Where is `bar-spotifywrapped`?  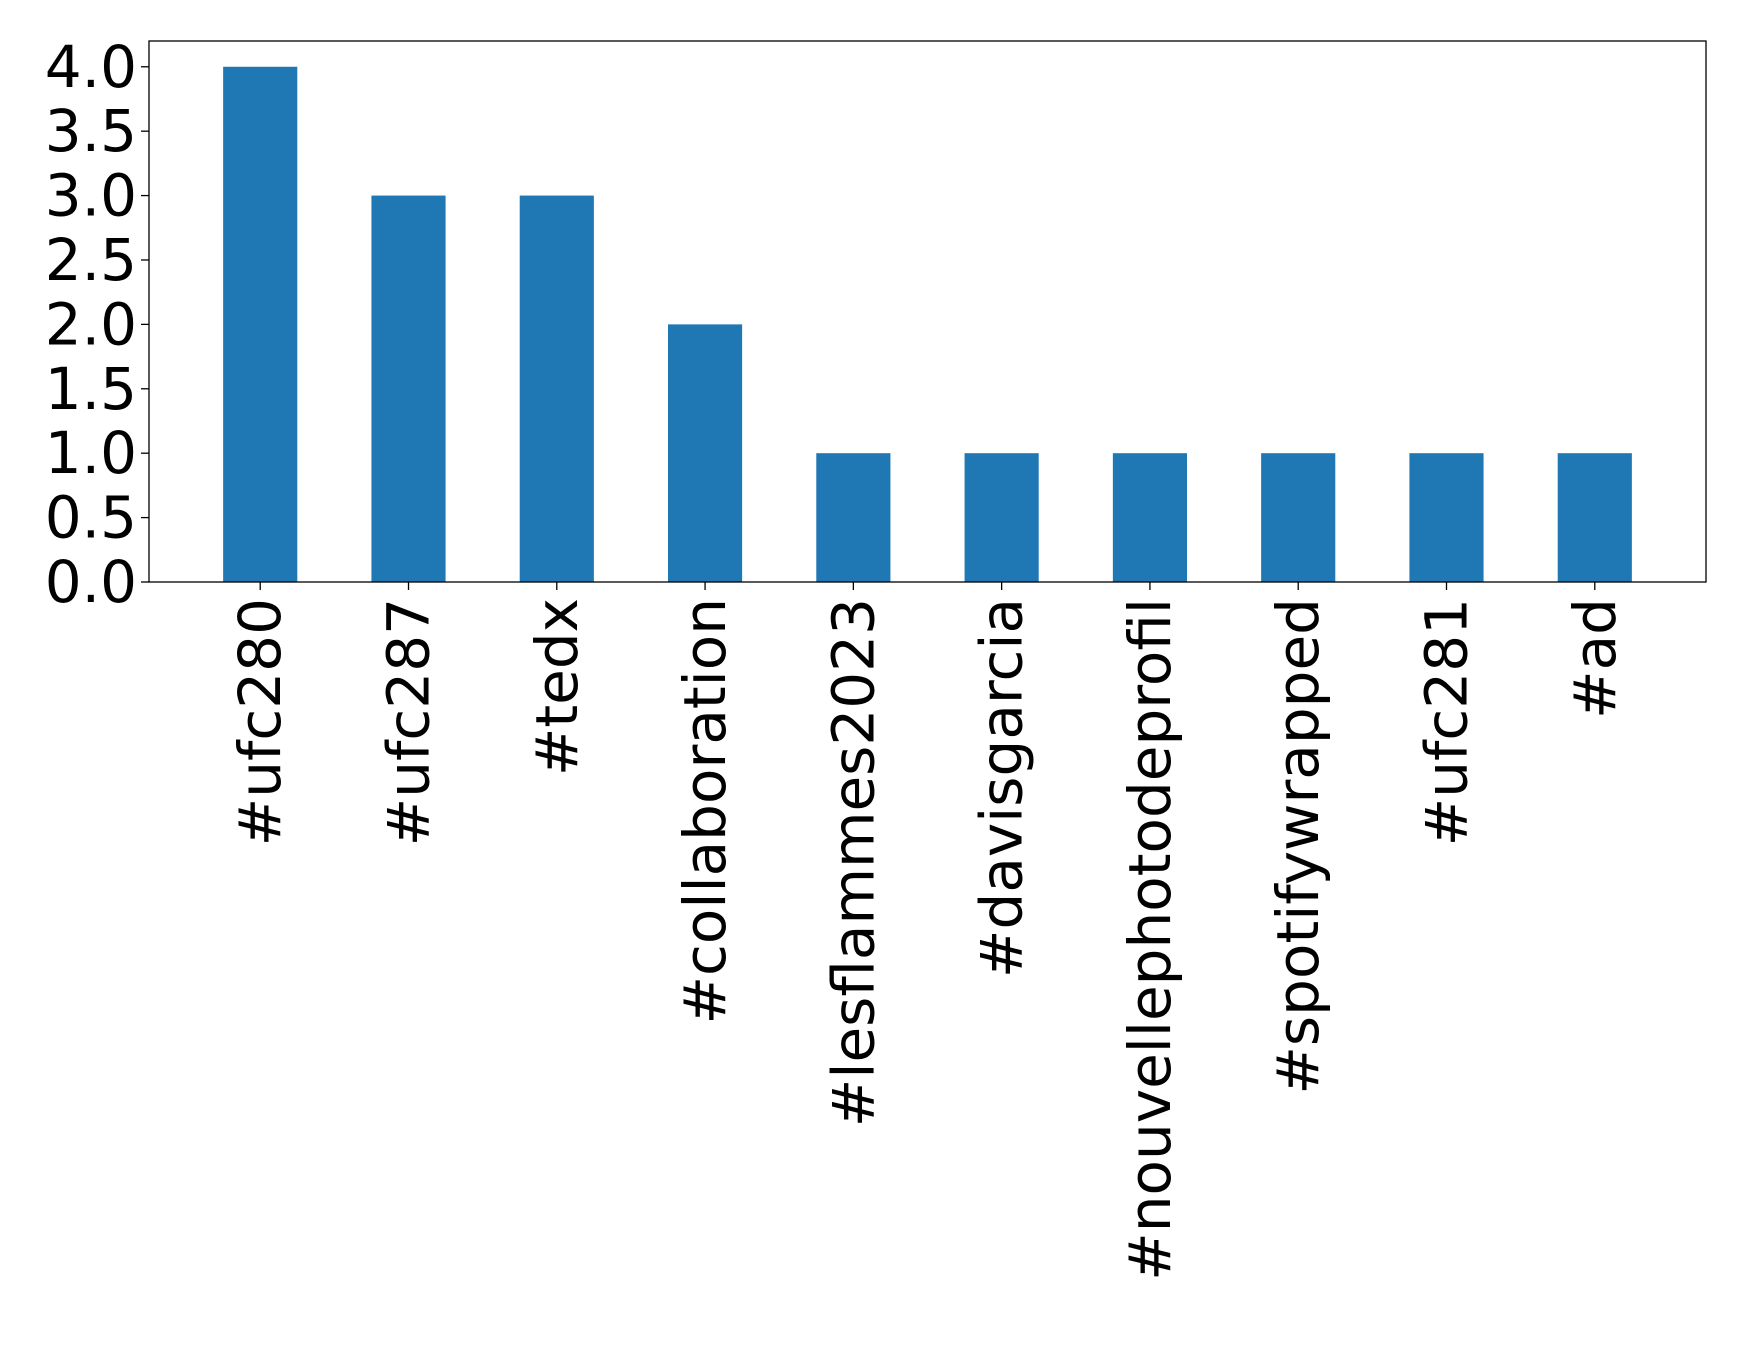 bar-spotifywrapped is located at coordinates (1298, 517).